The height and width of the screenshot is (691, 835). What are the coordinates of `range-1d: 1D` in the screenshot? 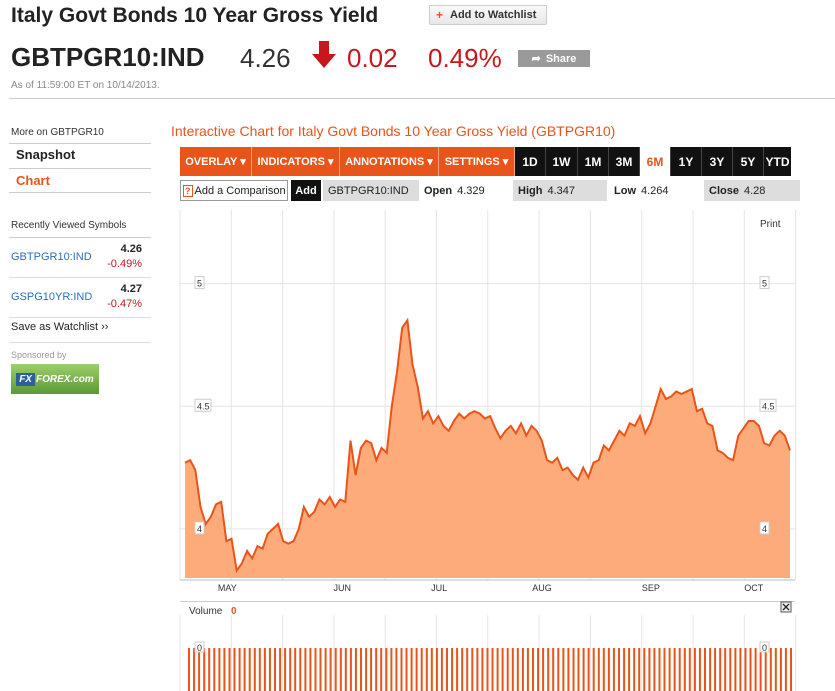 It's located at (530, 161).